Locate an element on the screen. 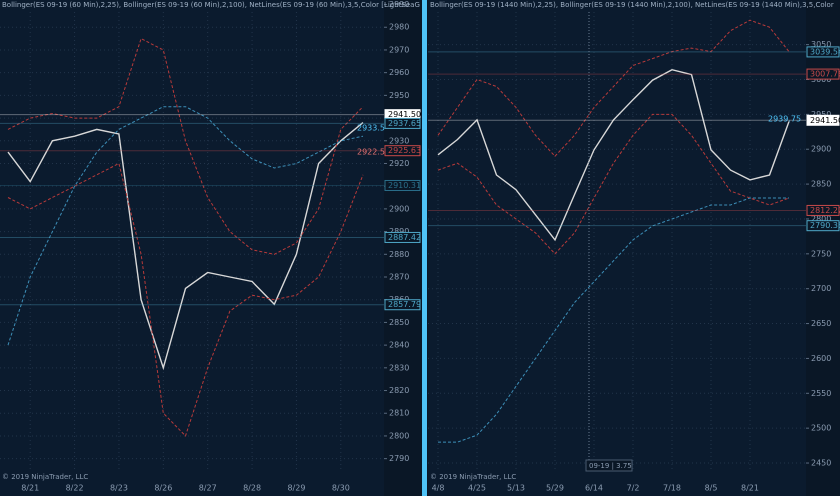  price-tag-label: 2887.42 is located at coordinates (404, 237).